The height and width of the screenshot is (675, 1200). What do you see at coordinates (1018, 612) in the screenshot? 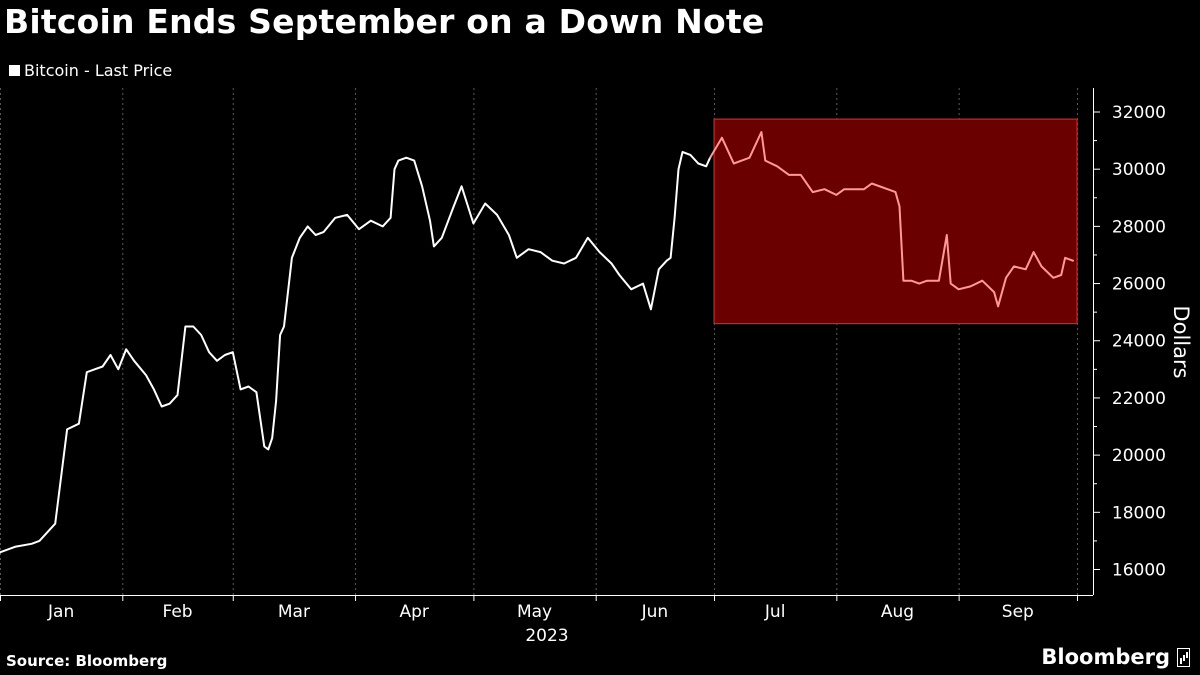
I see `x-tick-label: Sep` at bounding box center [1018, 612].